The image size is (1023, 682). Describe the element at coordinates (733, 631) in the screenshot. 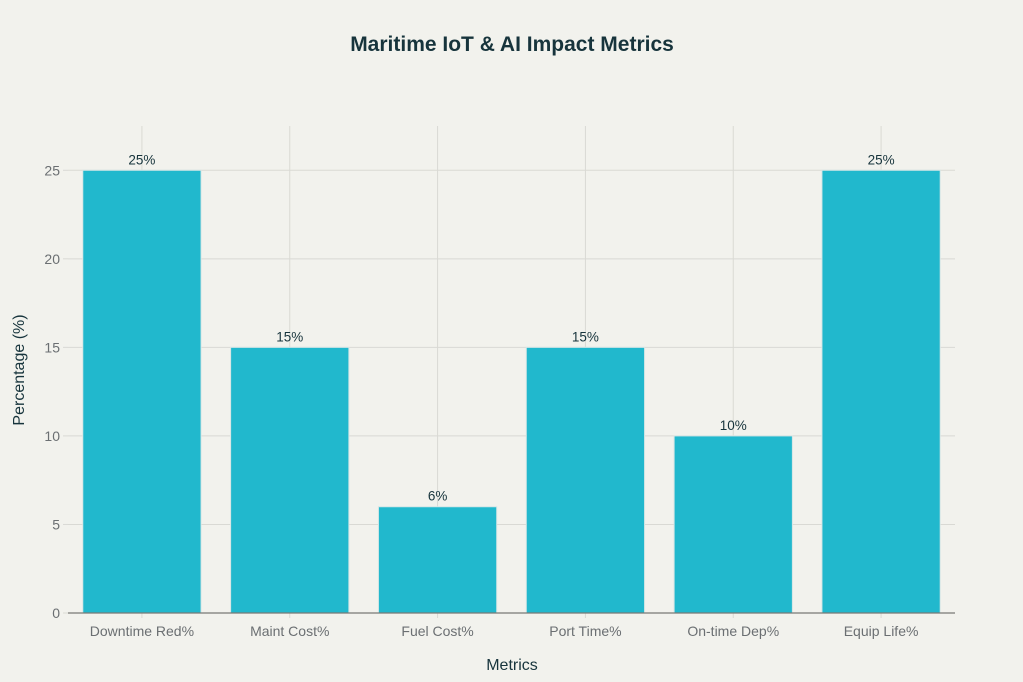

I see `x-tick-label: On-time Dep%` at that location.